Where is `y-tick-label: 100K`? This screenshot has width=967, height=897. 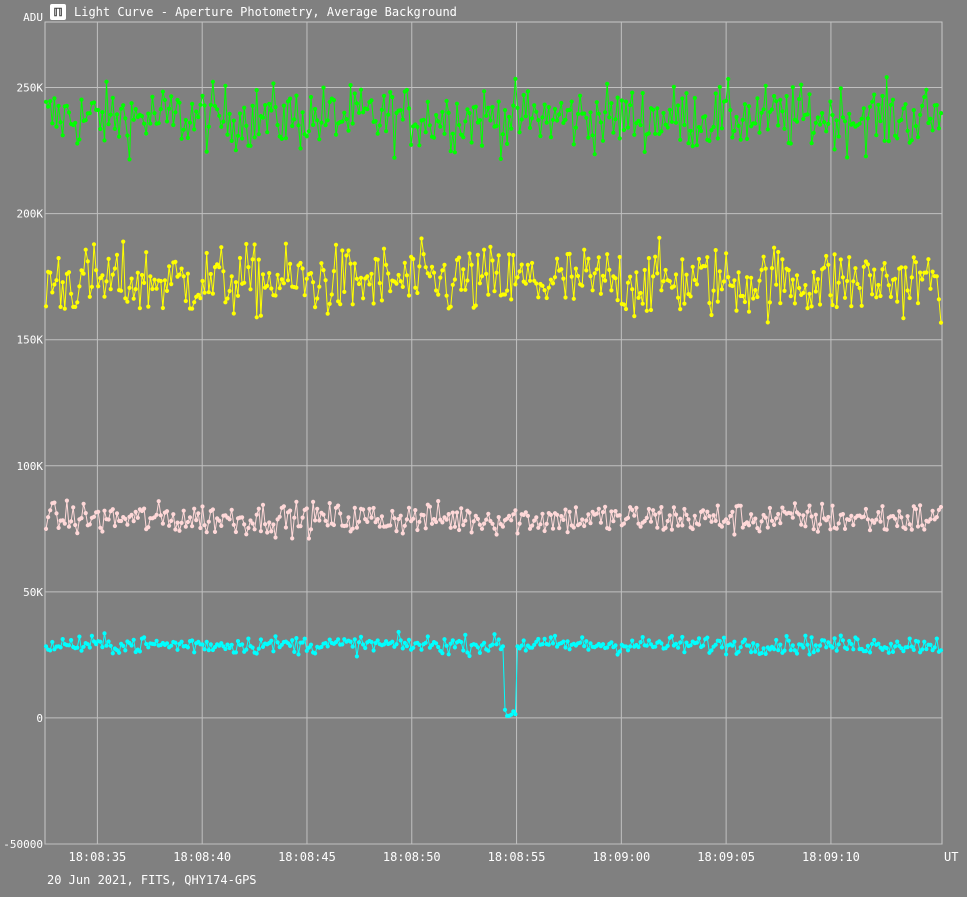
y-tick-label: 100K is located at coordinates (30, 466).